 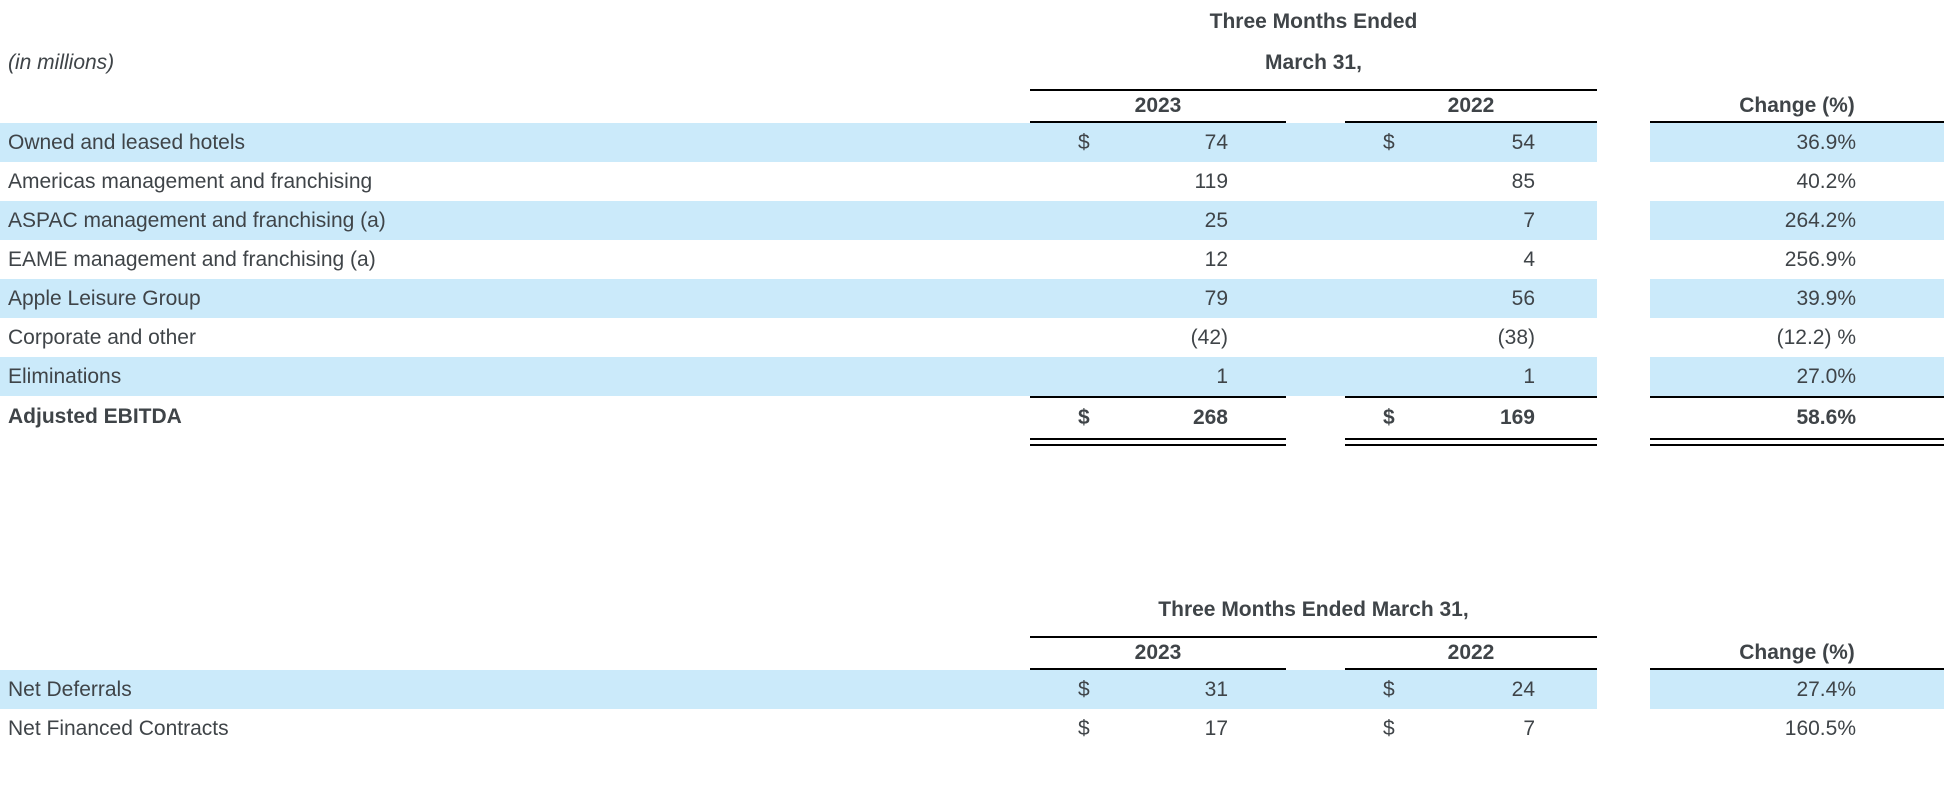 I want to click on cell-2022: 7, so click(x=1471, y=220).